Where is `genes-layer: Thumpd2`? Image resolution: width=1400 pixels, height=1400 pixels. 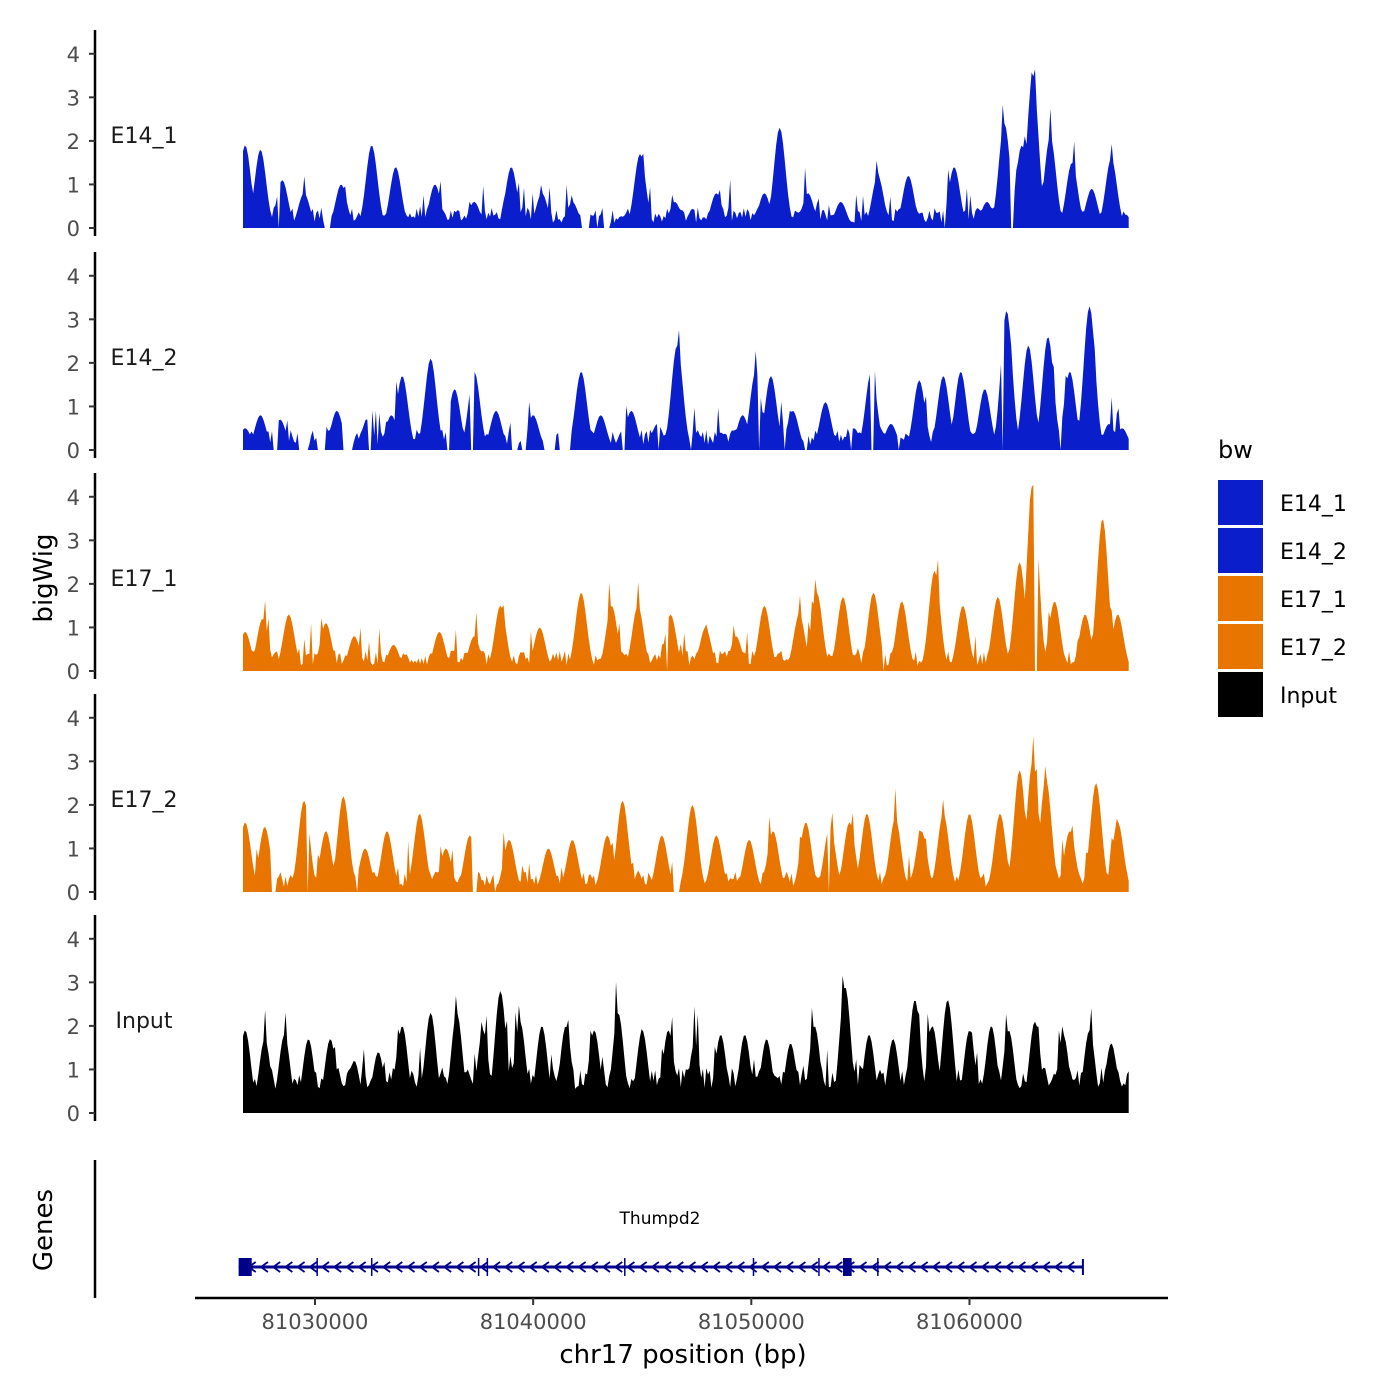
genes-layer: Thumpd2 is located at coordinates (588, 1229).